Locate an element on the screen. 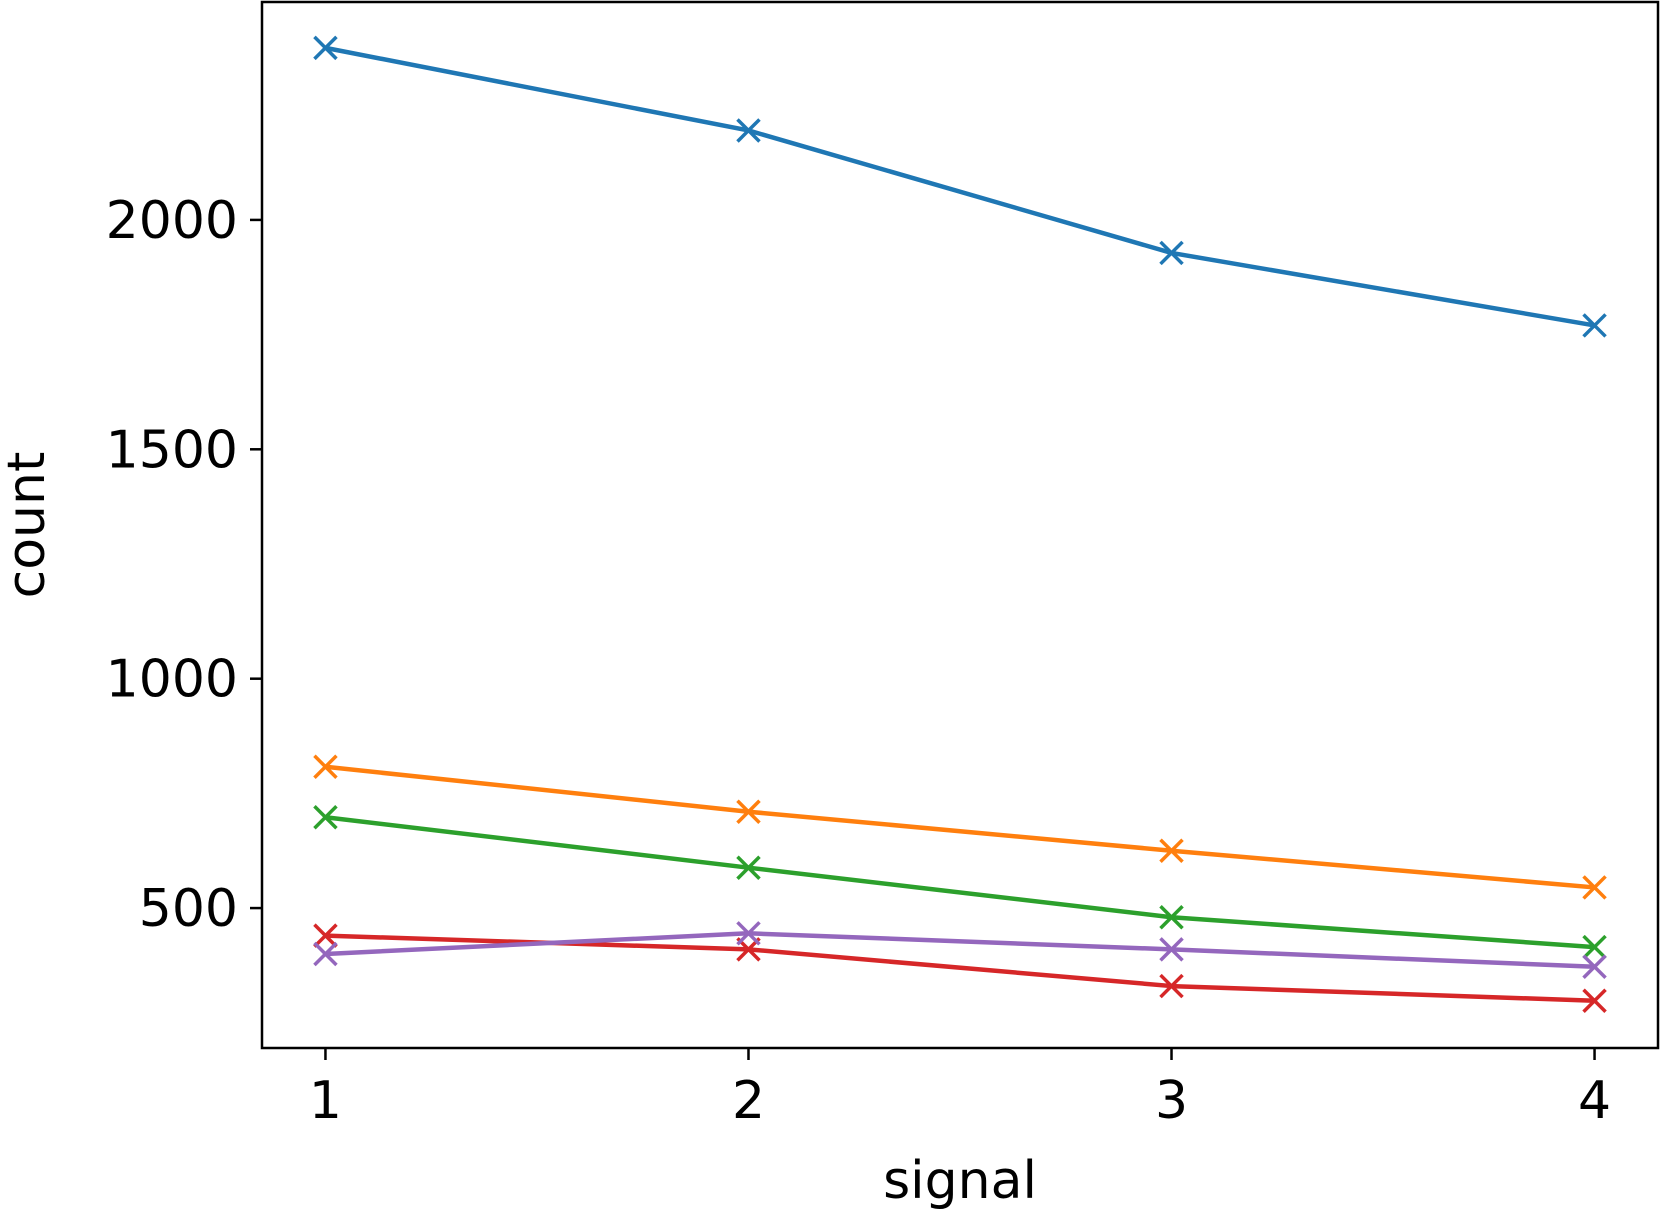 The height and width of the screenshot is (1213, 1662). y-tick-label: 1000 is located at coordinates (172, 680).